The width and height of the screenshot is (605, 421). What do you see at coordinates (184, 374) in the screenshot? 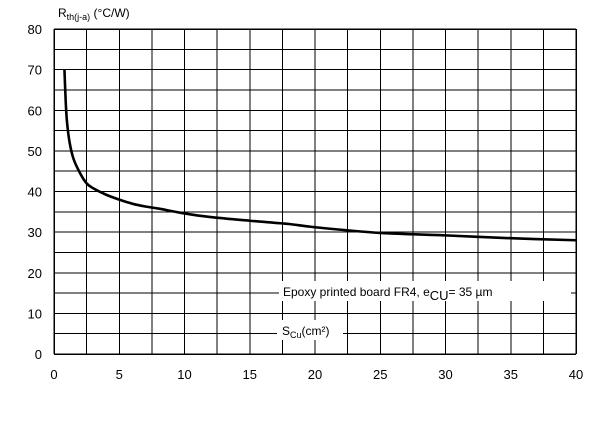
I see `x-tick-label: 10` at bounding box center [184, 374].